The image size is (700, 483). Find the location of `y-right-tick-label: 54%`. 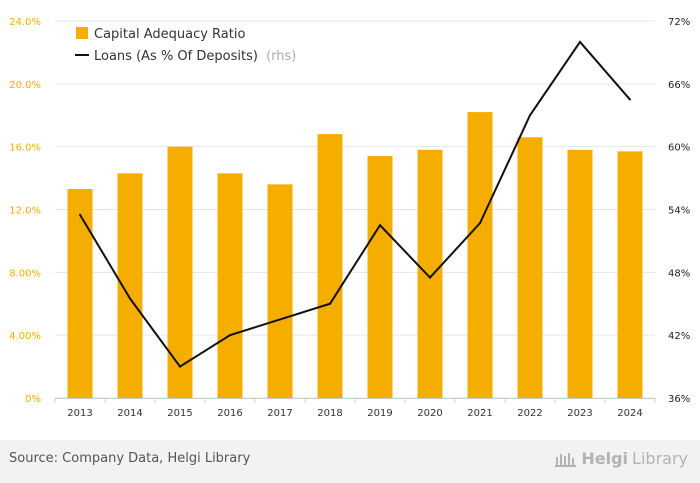

y-right-tick-label: 54% is located at coordinates (679, 211).